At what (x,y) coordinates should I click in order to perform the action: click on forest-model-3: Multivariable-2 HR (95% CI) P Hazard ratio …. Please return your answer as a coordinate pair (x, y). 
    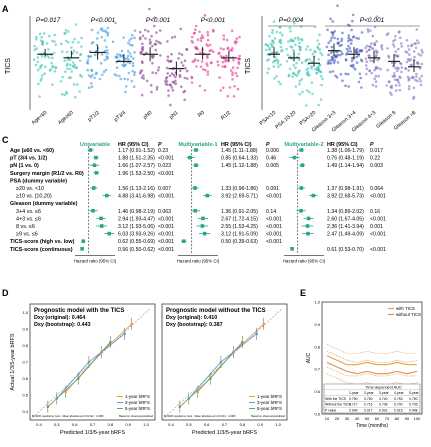
    Looking at the image, I should click on (334, 202).